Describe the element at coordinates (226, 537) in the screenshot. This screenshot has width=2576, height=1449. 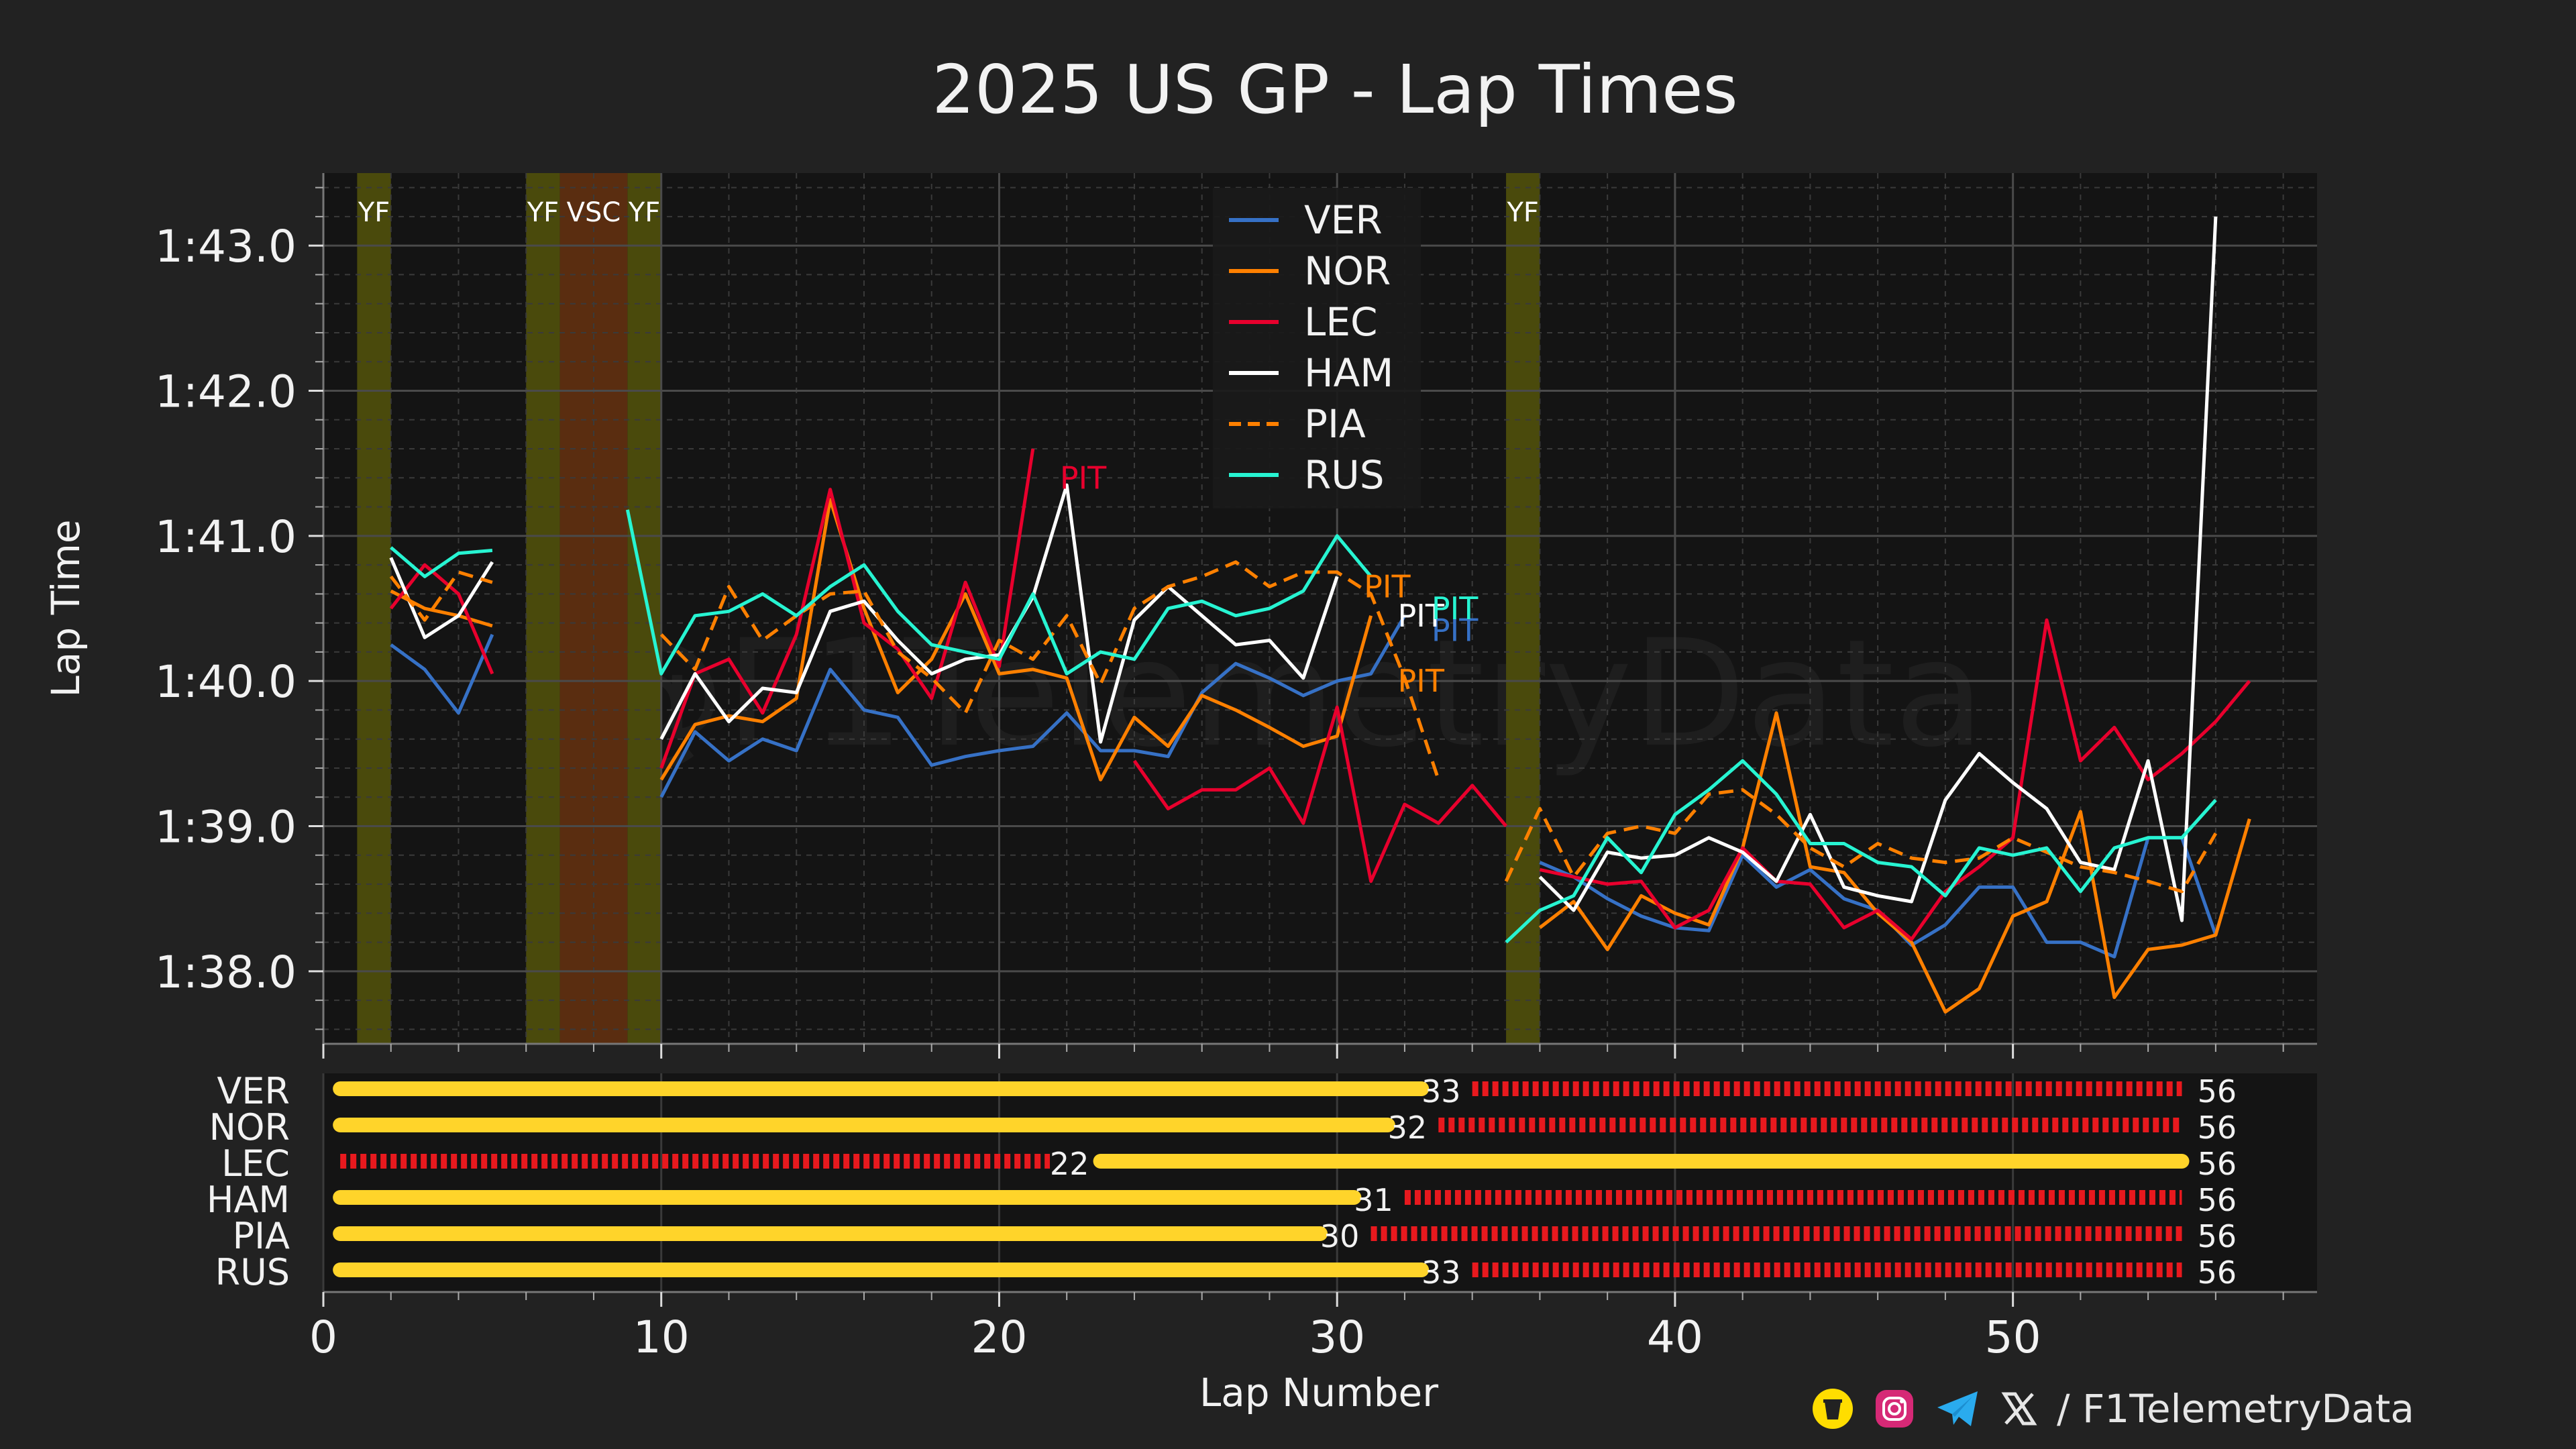
I see `y-tick-label: 1:41.0` at that location.